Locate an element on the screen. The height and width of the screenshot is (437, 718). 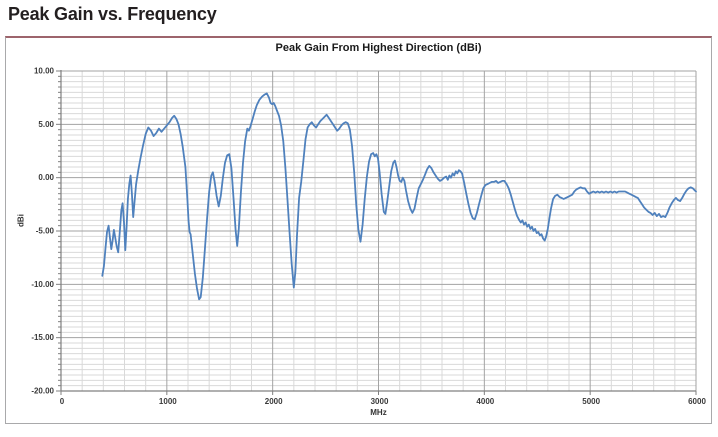
y-tick-label: -15.00 is located at coordinates (42, 337).